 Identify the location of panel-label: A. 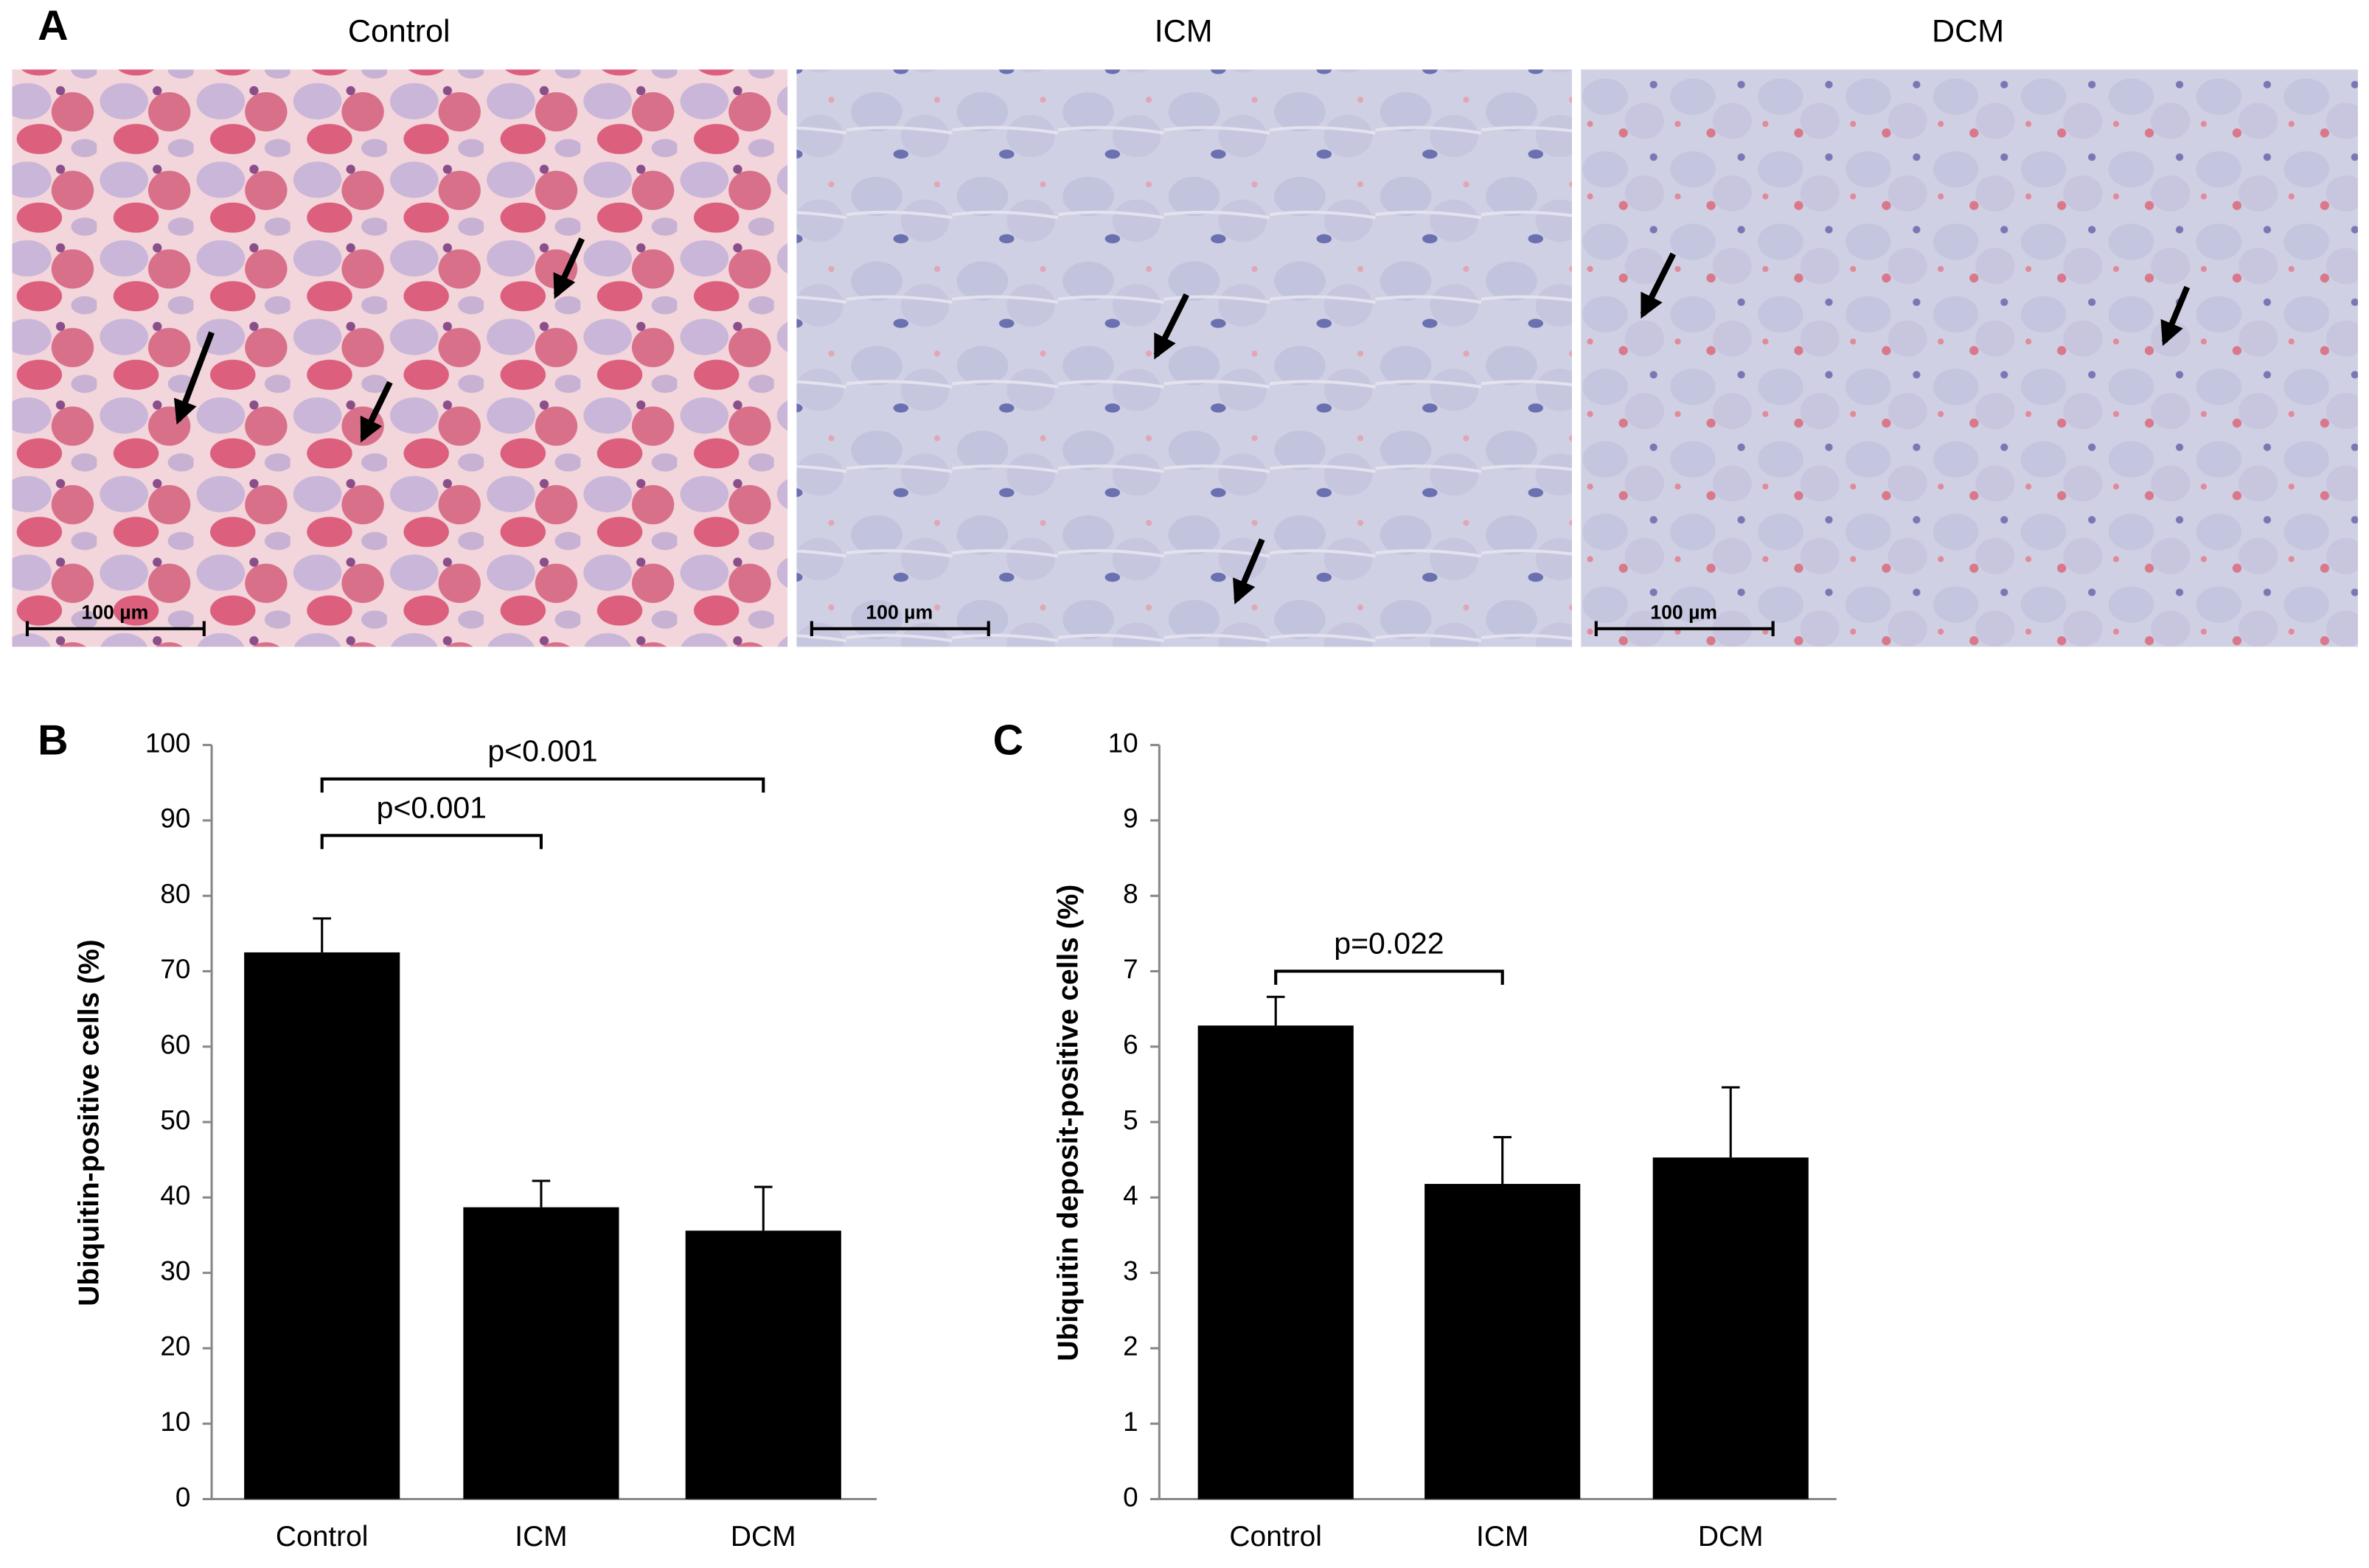
(53, 25).